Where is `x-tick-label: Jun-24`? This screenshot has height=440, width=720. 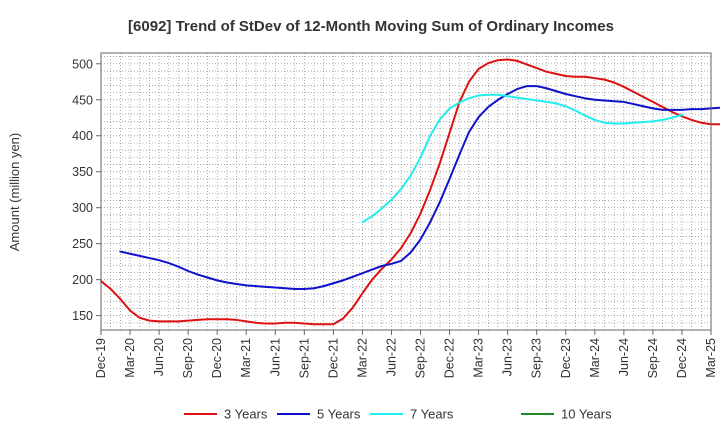 x-tick-label: Jun-24 is located at coordinates (624, 357).